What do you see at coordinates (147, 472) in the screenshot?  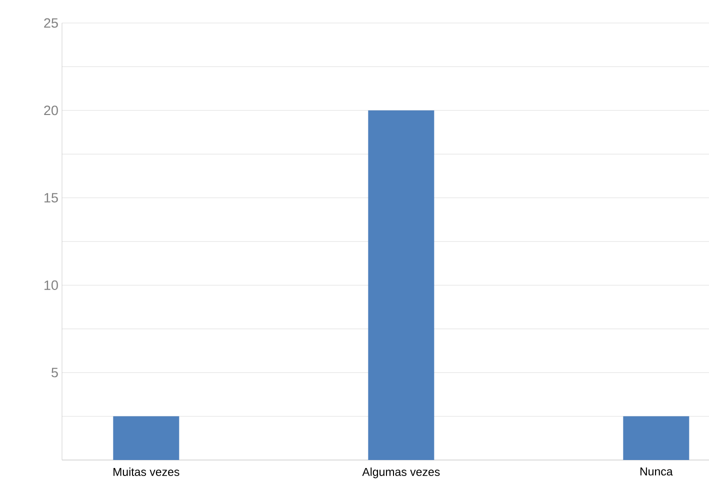 I see `x-tick-label: Muitas vezes` at bounding box center [147, 472].